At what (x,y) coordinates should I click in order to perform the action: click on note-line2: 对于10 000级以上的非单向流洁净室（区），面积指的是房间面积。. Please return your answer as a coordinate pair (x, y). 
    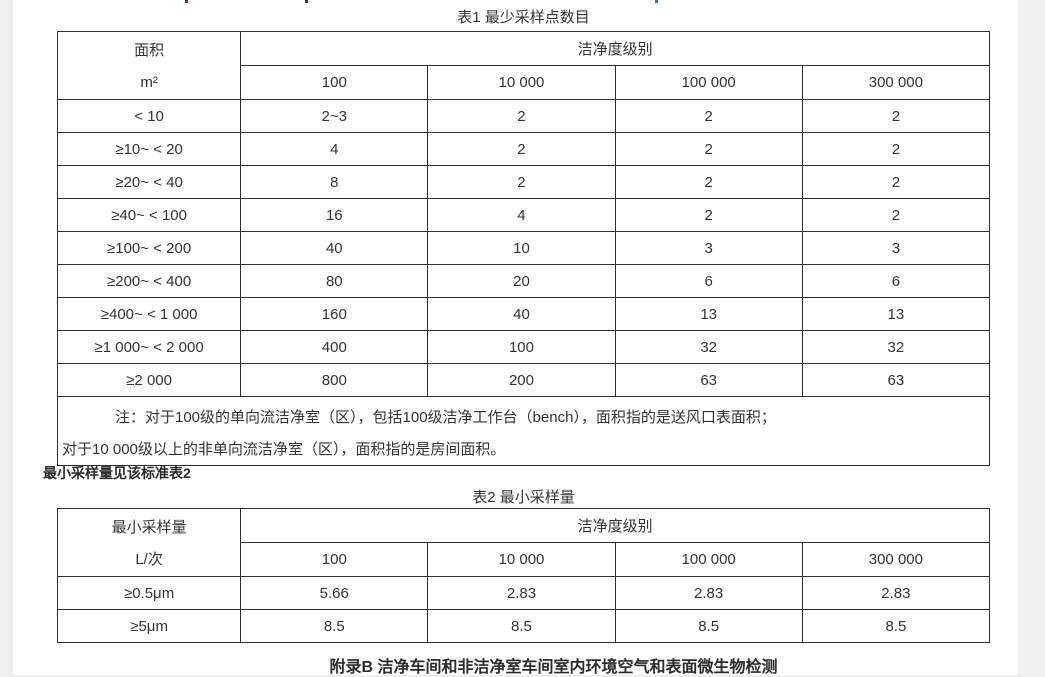
    Looking at the image, I should click on (284, 449).